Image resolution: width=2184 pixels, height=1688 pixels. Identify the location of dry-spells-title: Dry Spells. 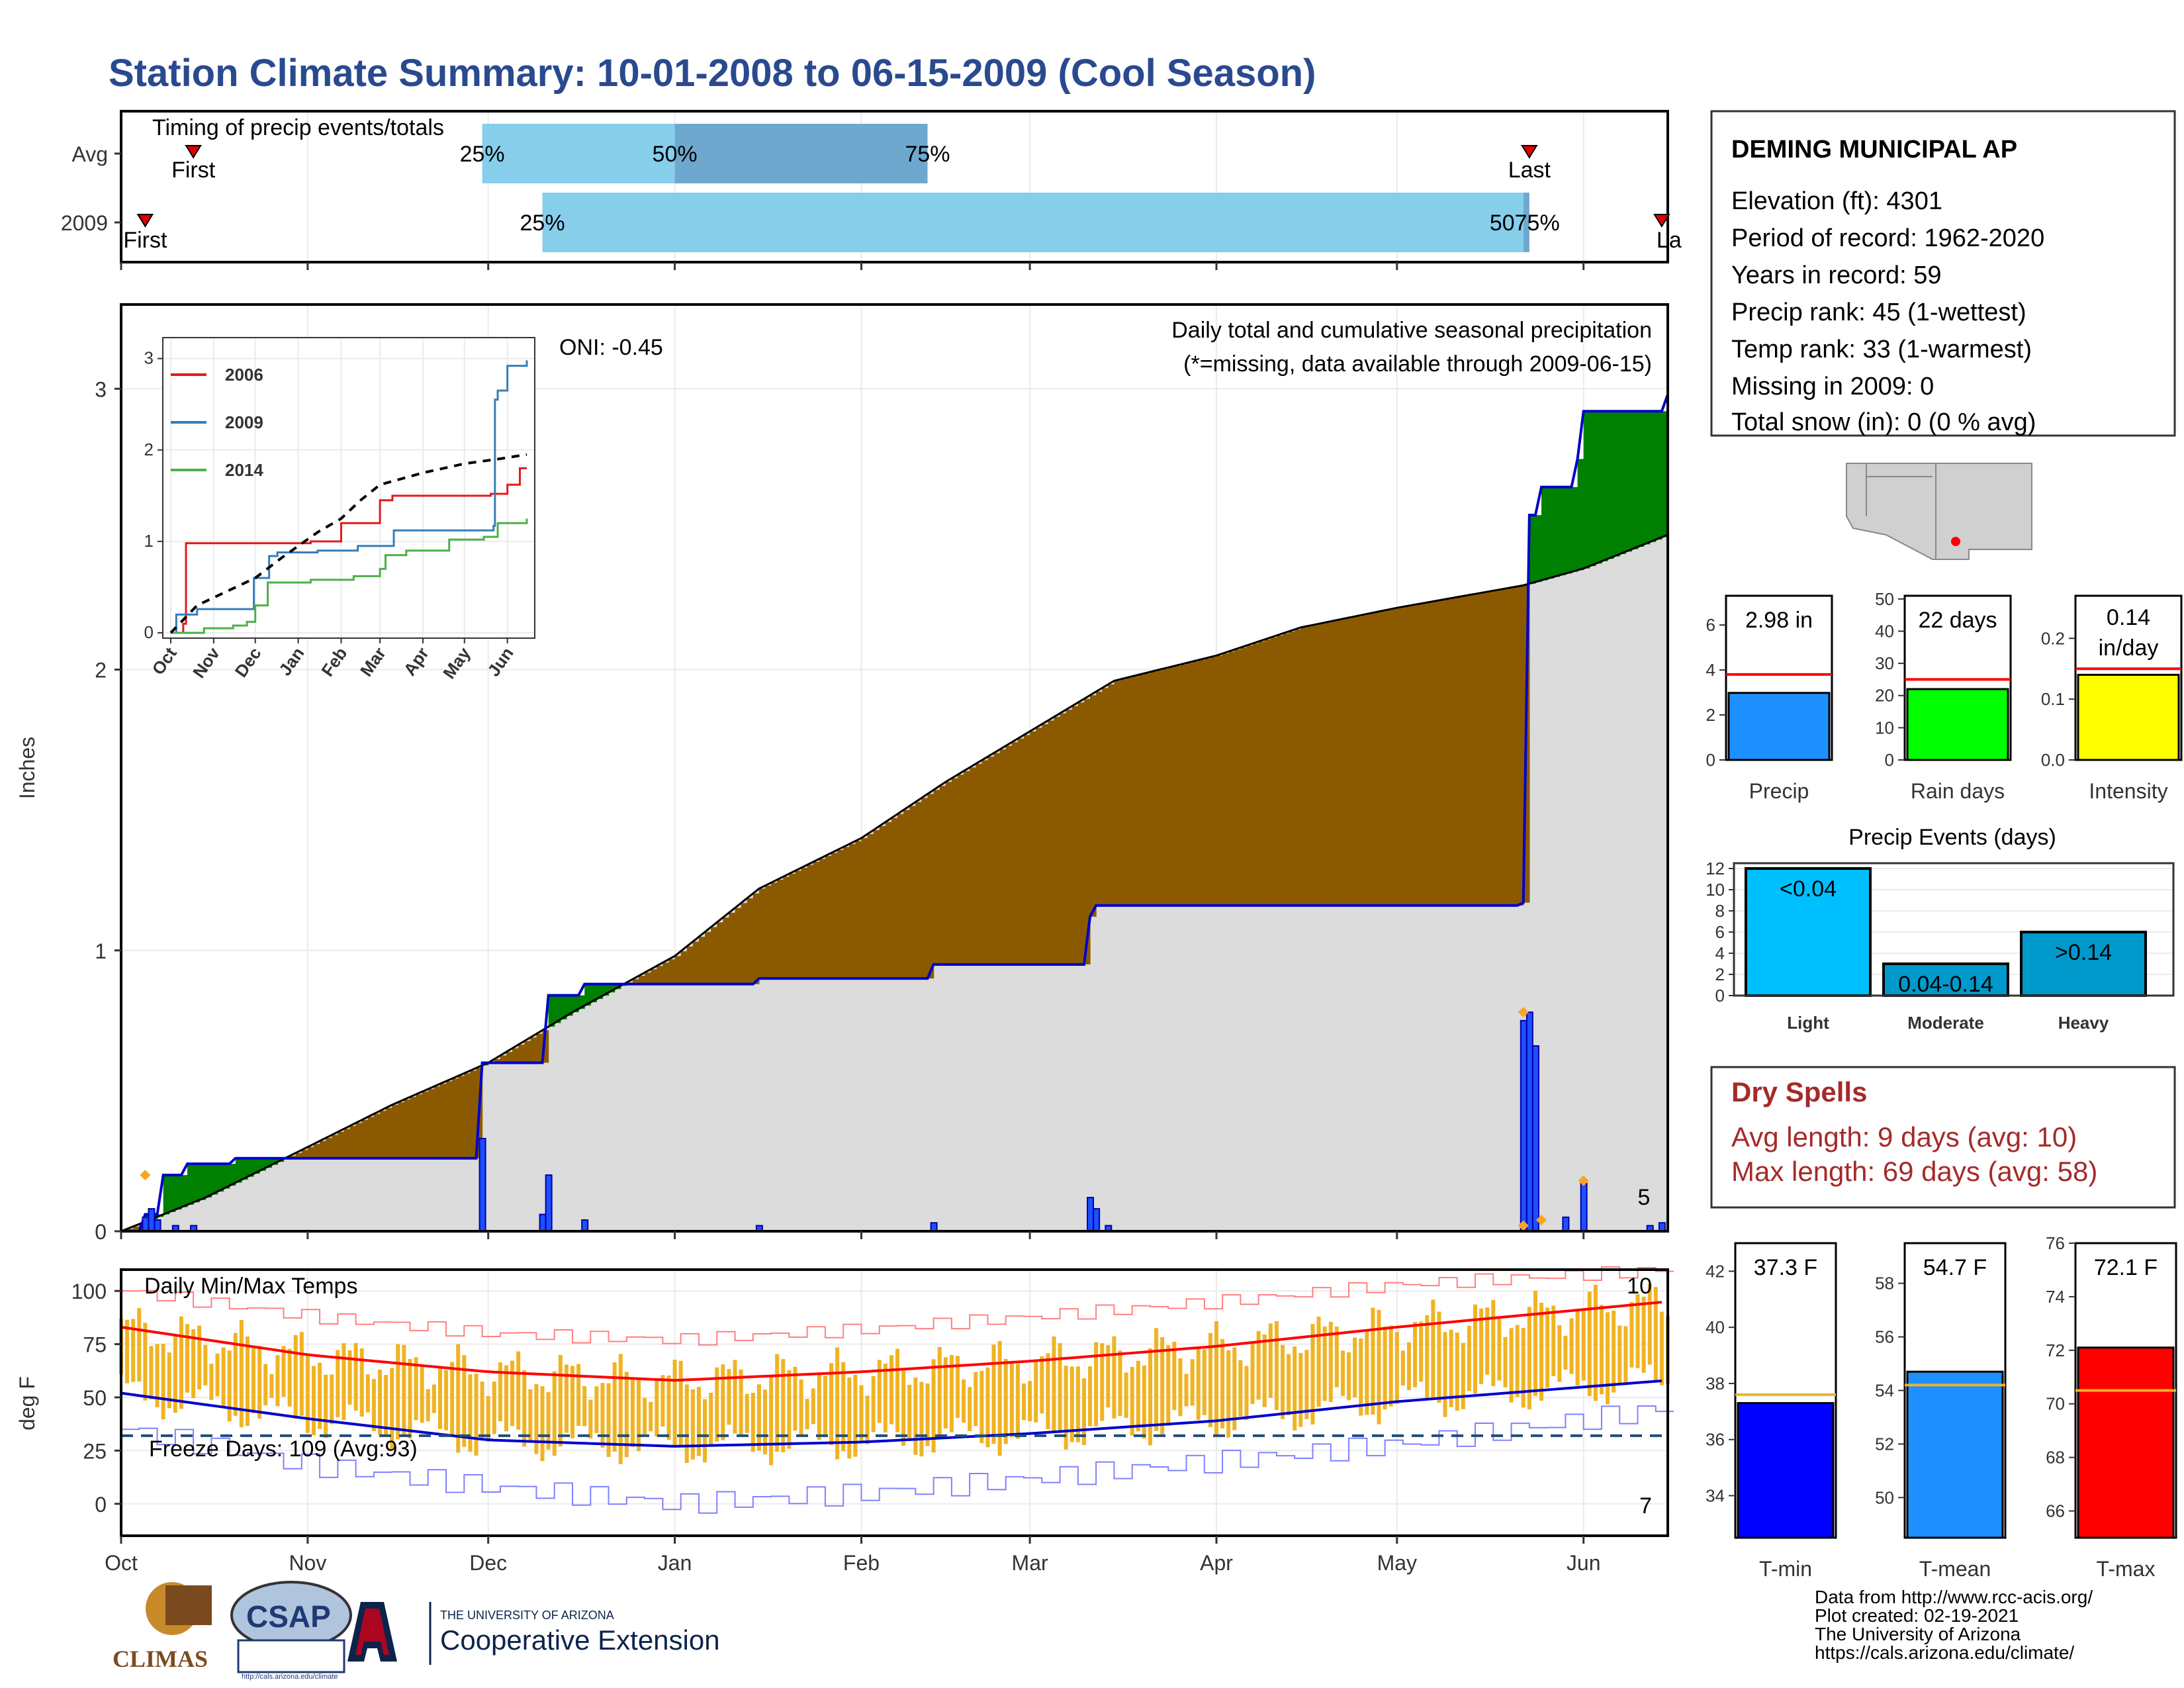
(1799, 1091).